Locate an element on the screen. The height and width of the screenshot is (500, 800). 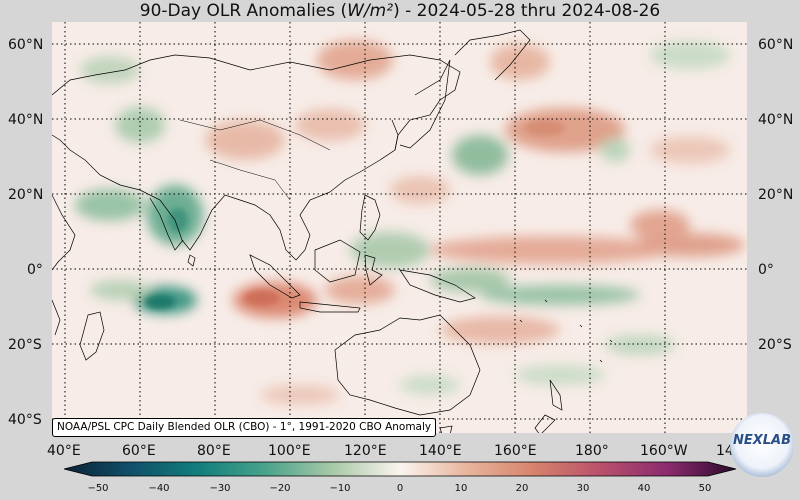
lat-label-eq-left: 0° is located at coordinates (35, 270).